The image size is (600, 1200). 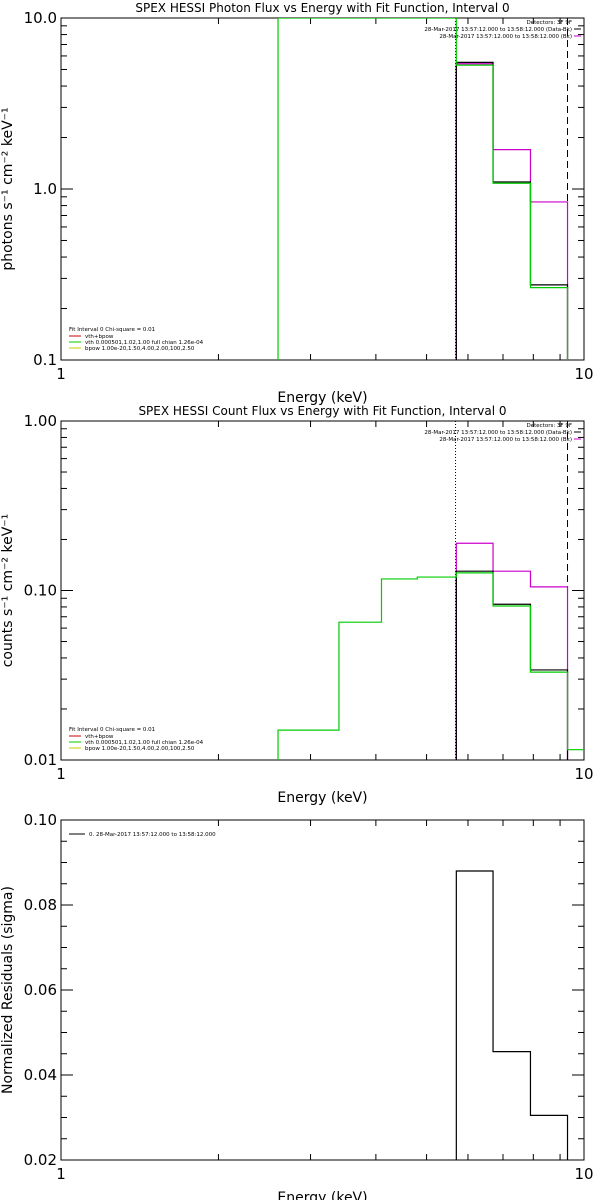 I want to click on y-tick-label: 0.04, so click(x=40, y=1075).